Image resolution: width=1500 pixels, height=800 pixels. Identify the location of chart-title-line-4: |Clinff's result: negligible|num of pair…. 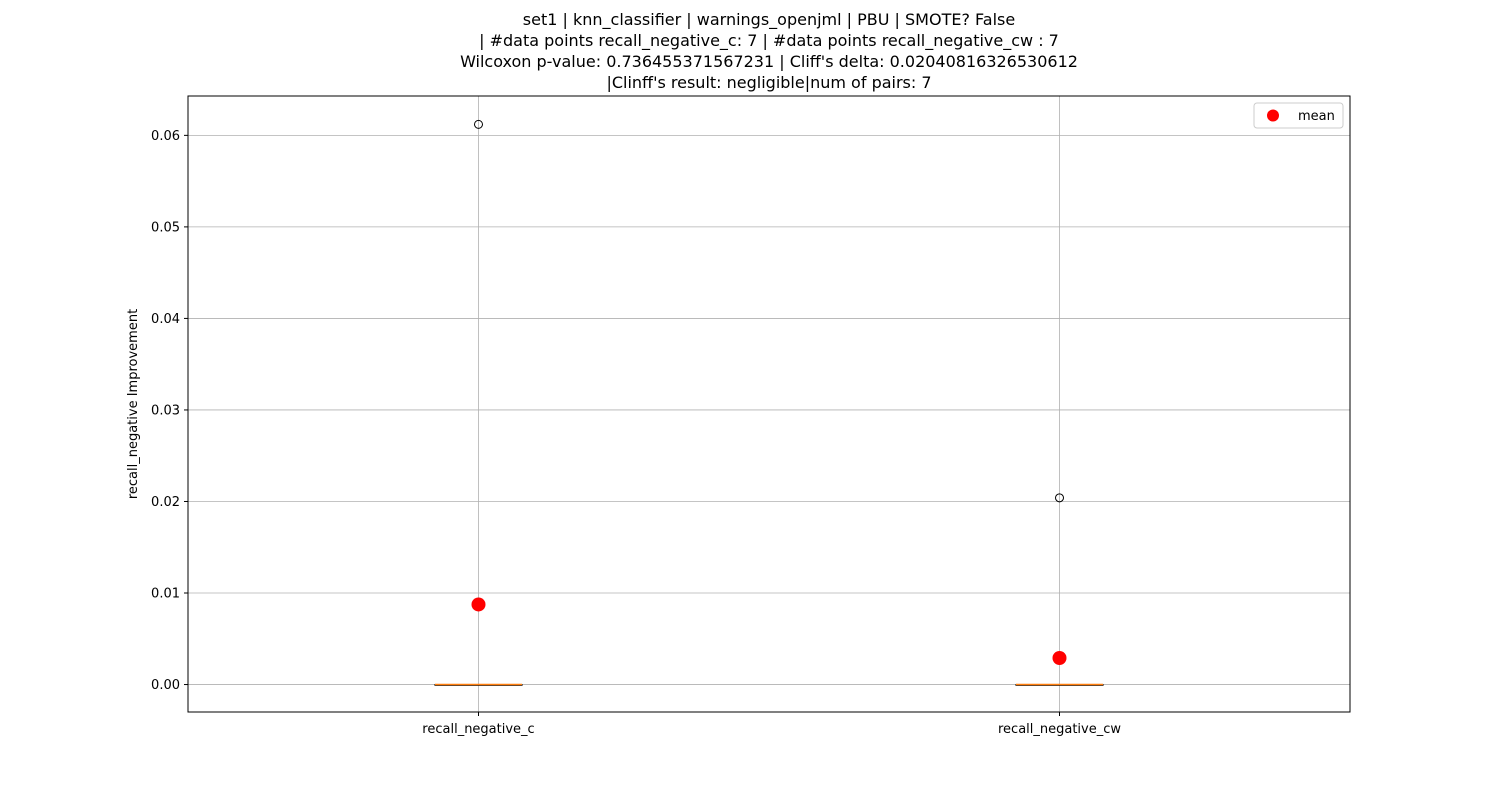
(768, 82).